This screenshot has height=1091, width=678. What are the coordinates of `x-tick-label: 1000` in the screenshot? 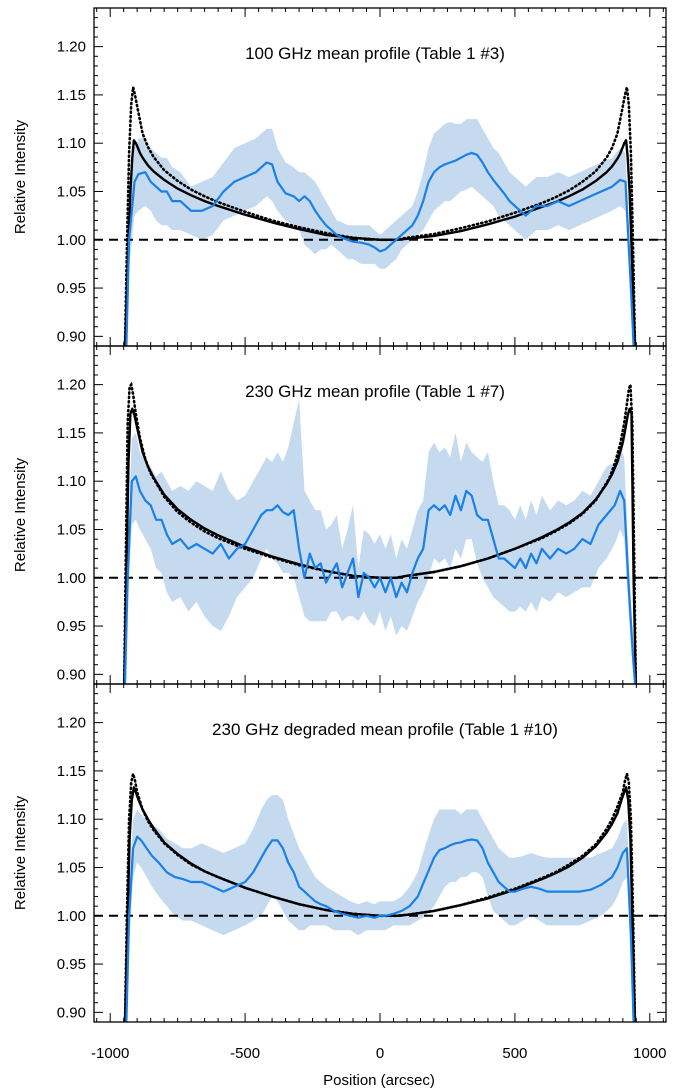 It's located at (649, 1053).